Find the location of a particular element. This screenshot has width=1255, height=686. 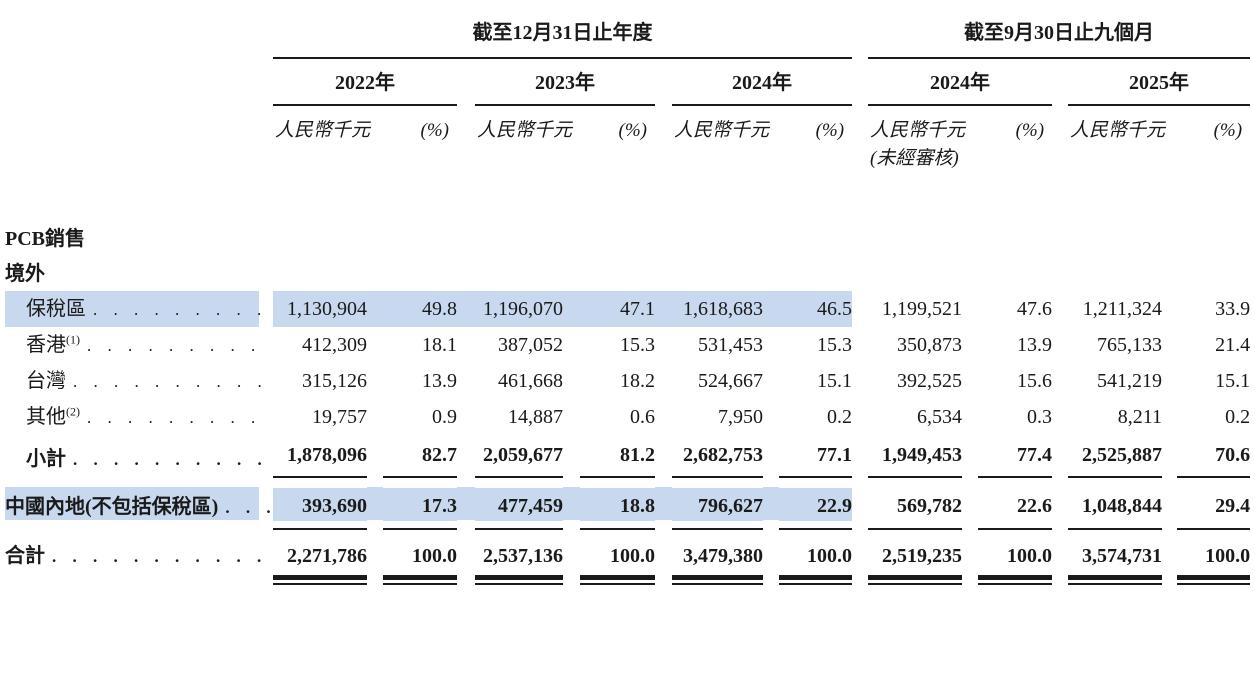

value-cell: 1,130,904 is located at coordinates (320, 308).